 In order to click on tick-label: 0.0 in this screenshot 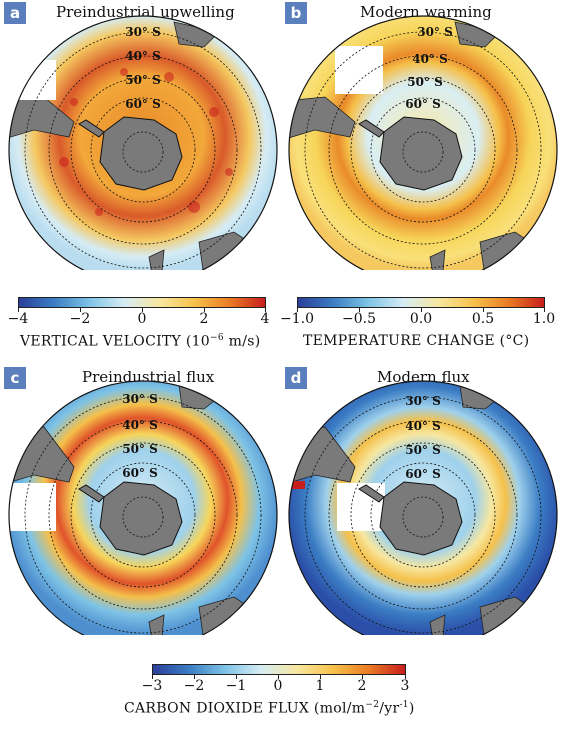, I will do `click(421, 319)`.